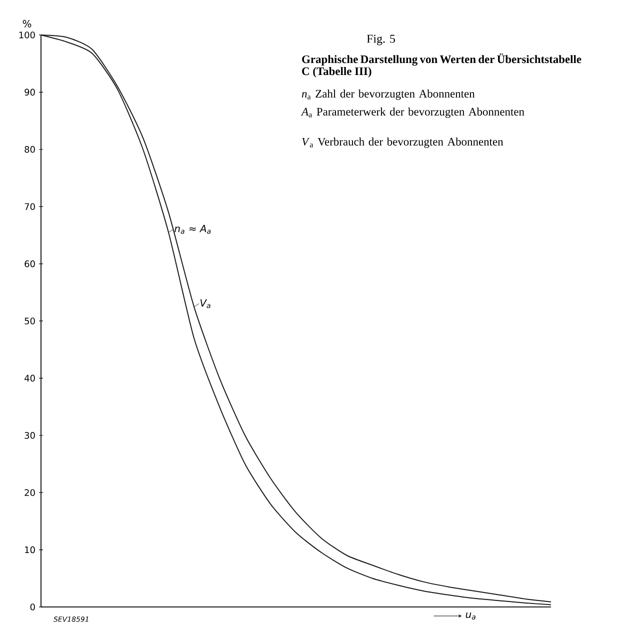 Image resolution: width=644 pixels, height=623 pixels. I want to click on y-tick-label: 20, so click(29, 492).